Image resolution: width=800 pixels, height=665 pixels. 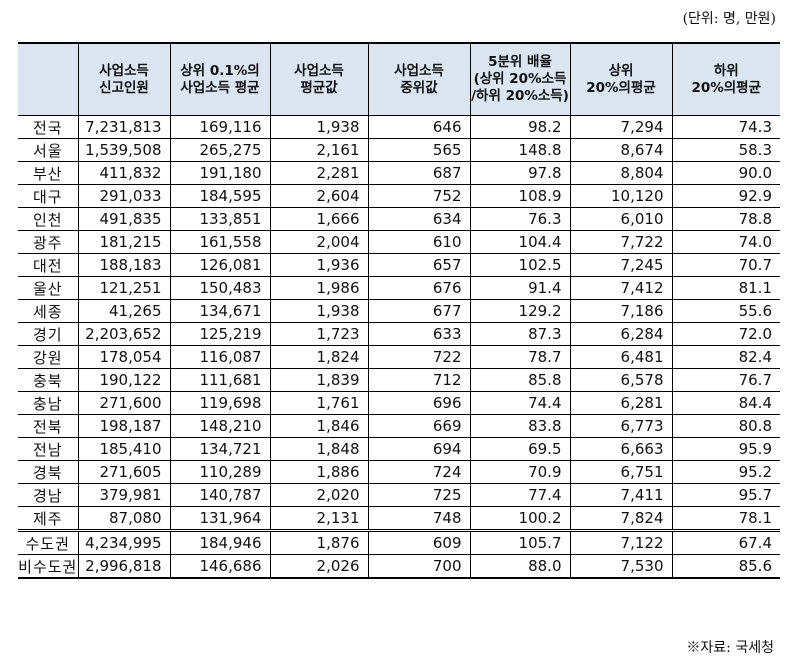 I want to click on cell-bottom-20-average: 76.7, so click(x=725, y=380).